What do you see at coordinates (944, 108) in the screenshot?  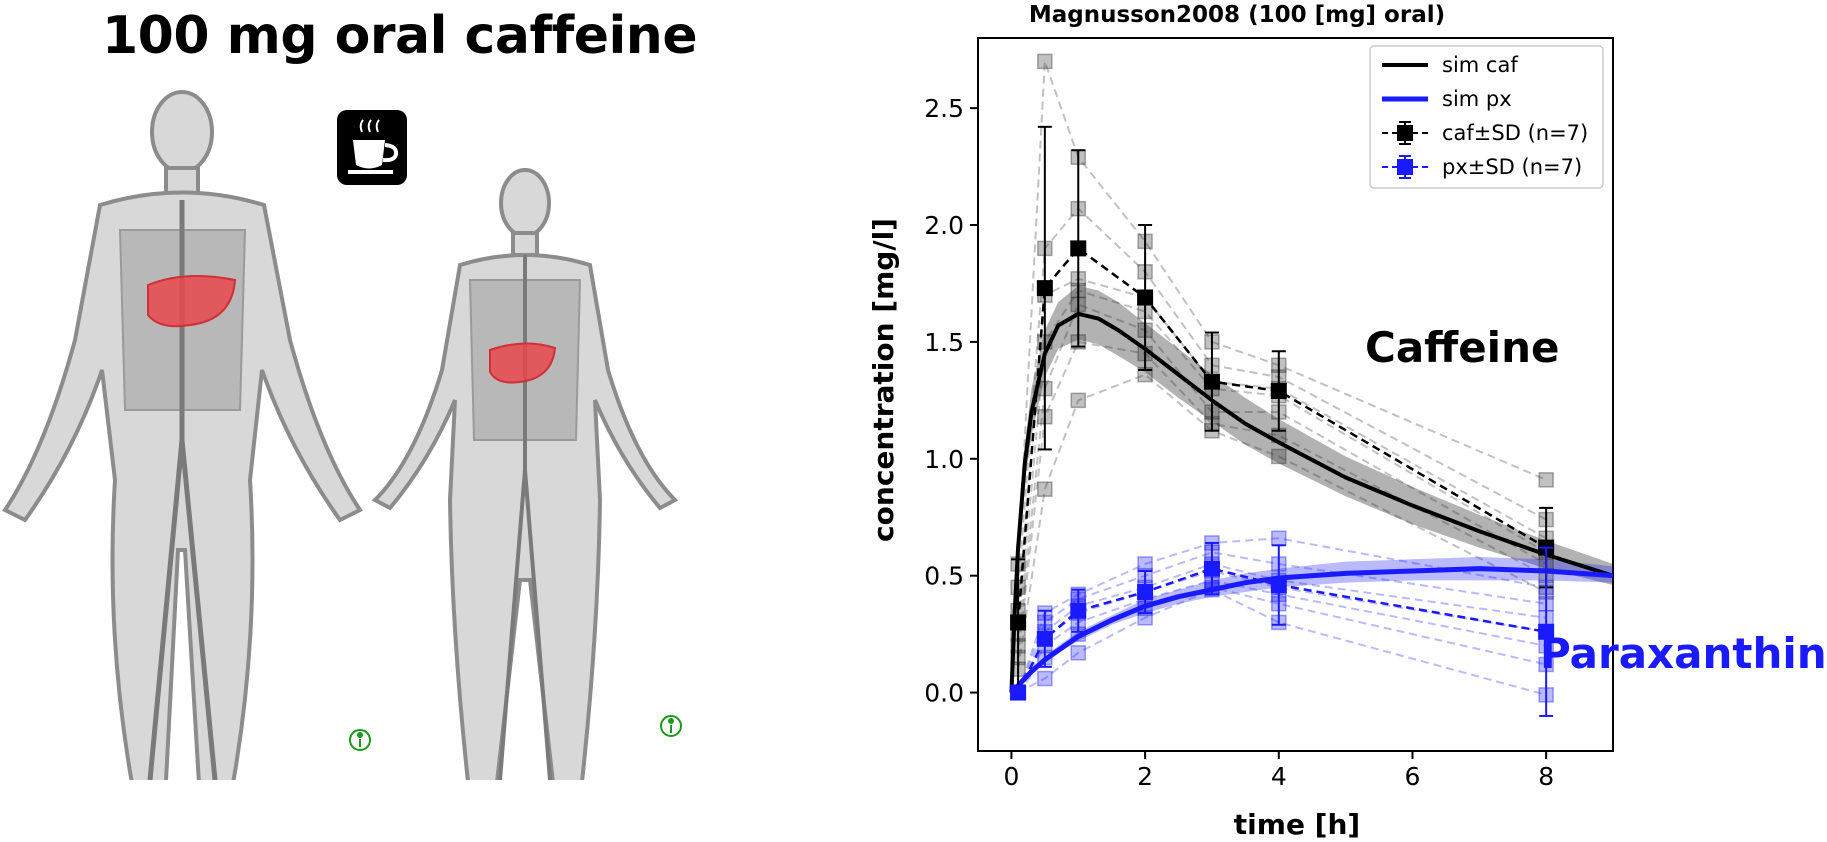 I see `y-tick-label: 2.5` at bounding box center [944, 108].